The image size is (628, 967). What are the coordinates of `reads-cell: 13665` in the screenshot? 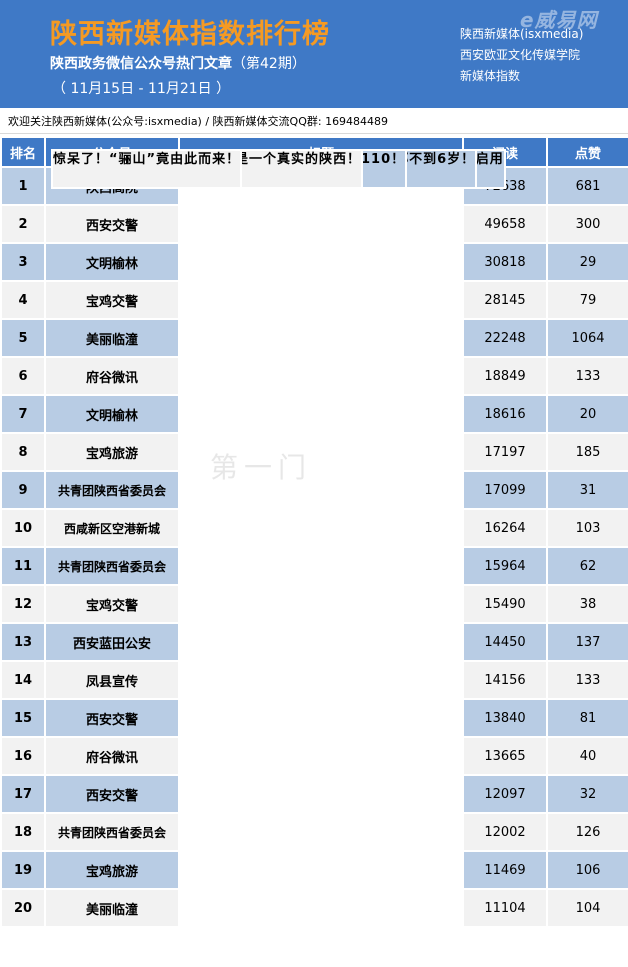 It's located at (505, 756).